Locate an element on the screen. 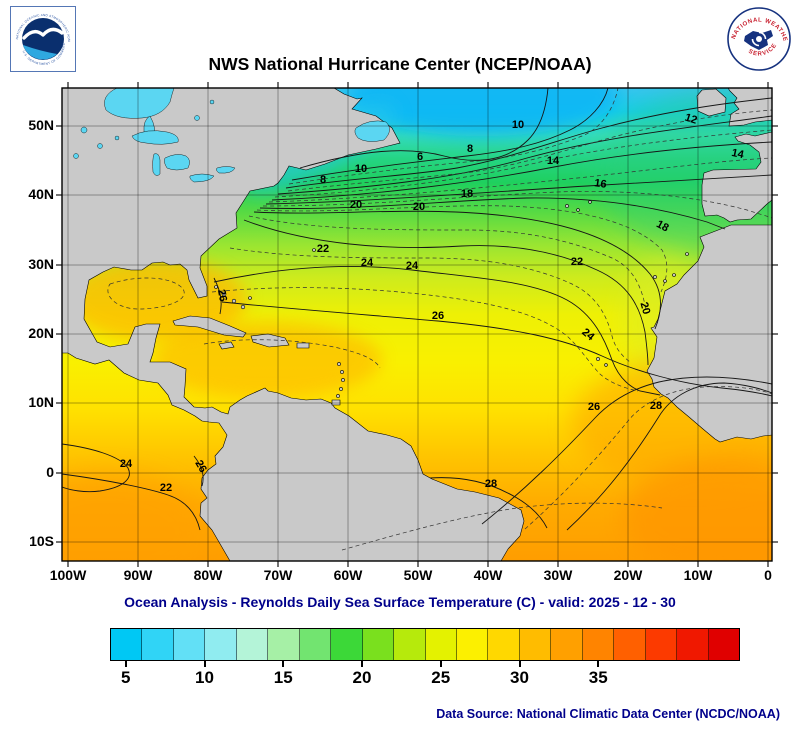 The width and height of the screenshot is (800, 737). colorbar-tick-label: 30 is located at coordinates (519, 677).